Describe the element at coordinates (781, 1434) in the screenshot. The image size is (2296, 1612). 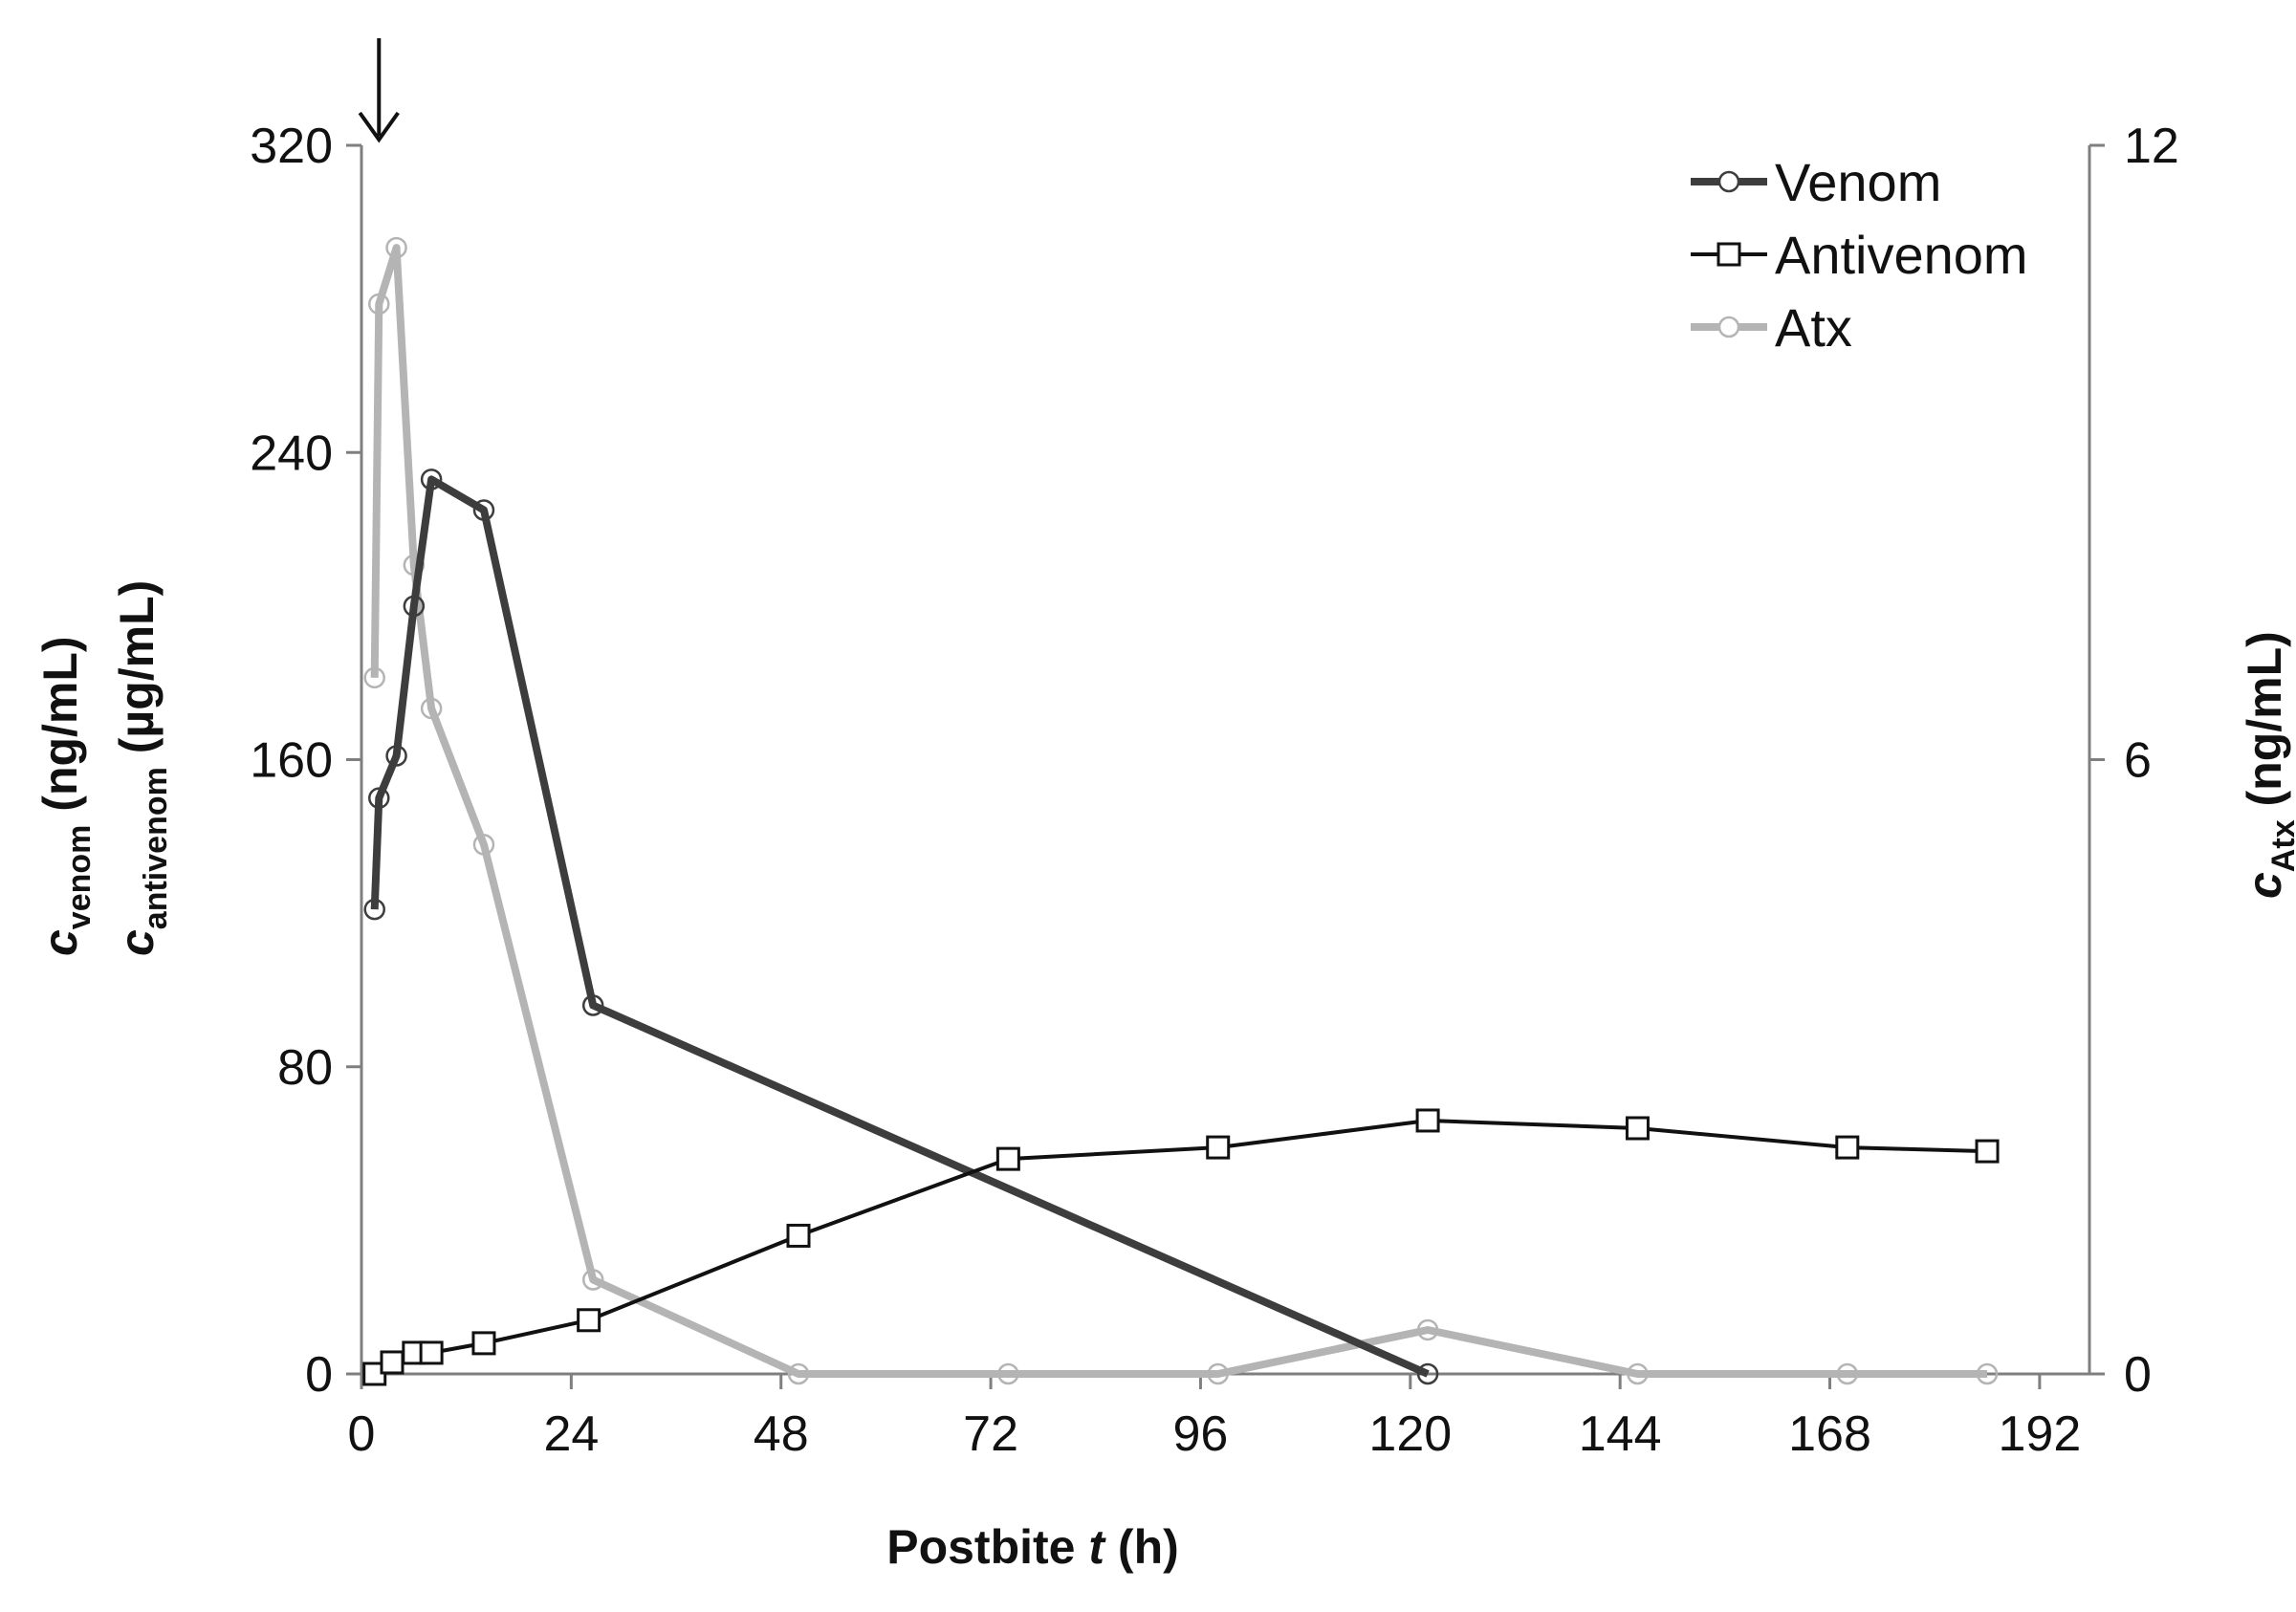
I see `x-tick-label: 48` at that location.